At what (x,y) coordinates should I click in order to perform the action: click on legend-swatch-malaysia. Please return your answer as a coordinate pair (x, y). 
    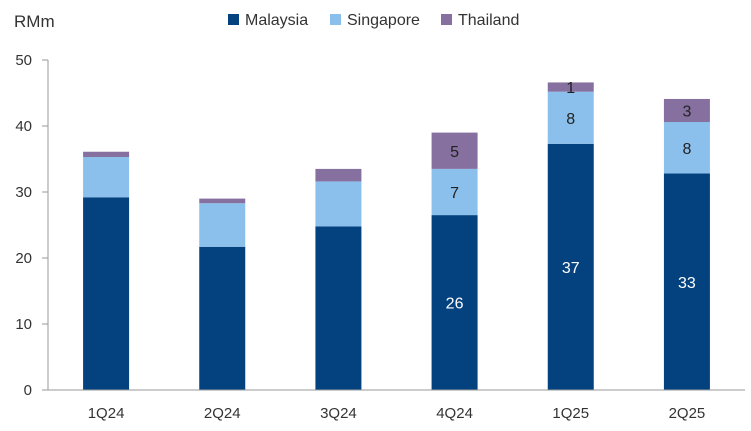
    Looking at the image, I should click on (233, 19).